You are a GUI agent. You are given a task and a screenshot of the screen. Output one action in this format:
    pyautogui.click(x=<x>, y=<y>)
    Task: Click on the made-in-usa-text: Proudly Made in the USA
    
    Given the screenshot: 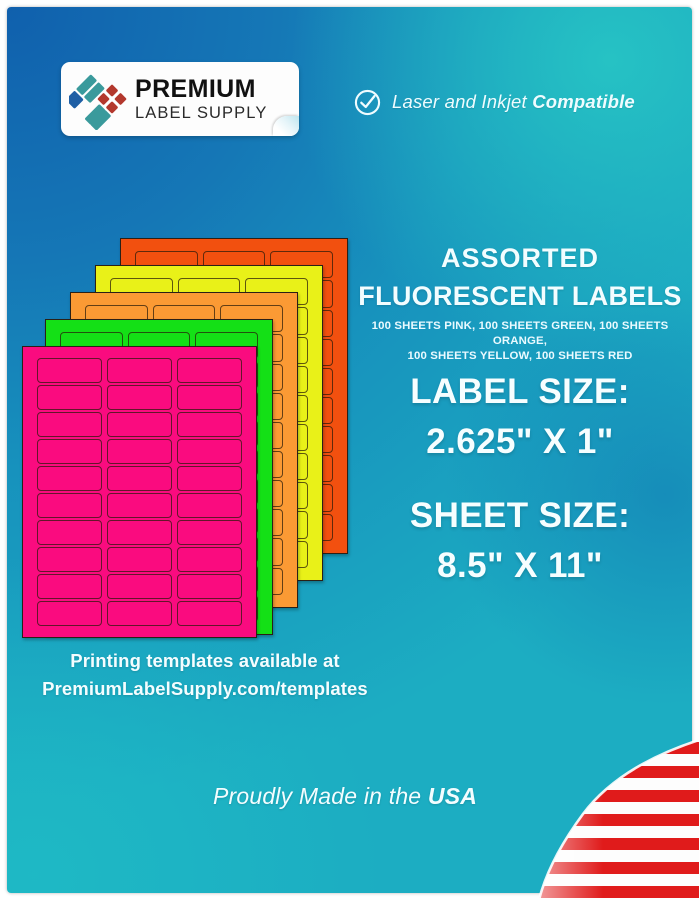 What is the action you would take?
    pyautogui.click(x=345, y=796)
    